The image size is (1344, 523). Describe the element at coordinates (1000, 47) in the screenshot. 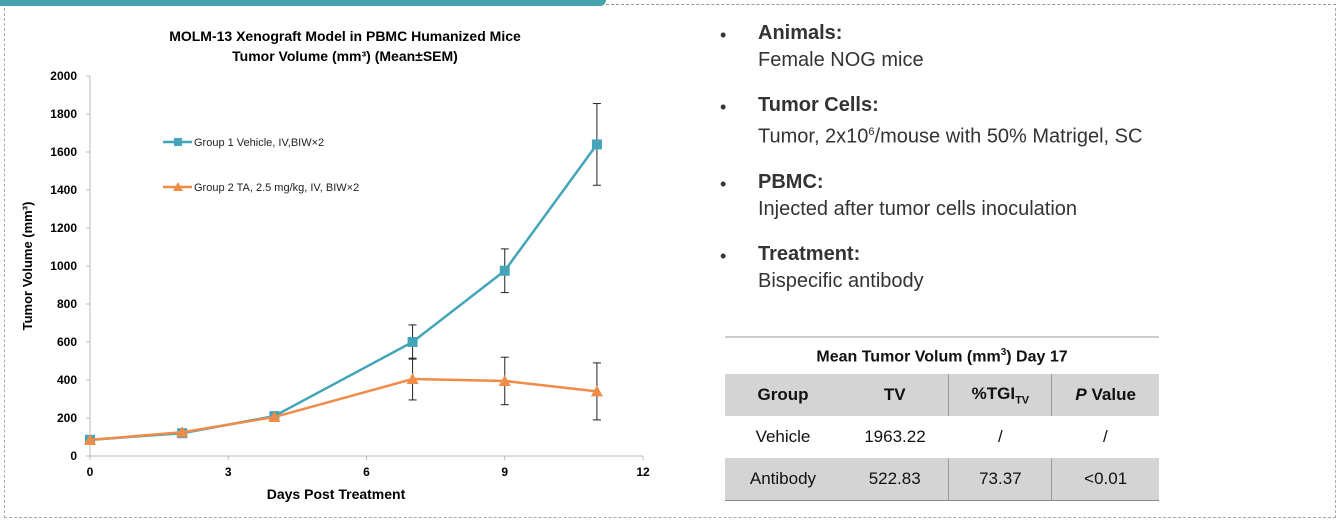

I see `bullet-animals: • Animals: Female NOG mice` at that location.